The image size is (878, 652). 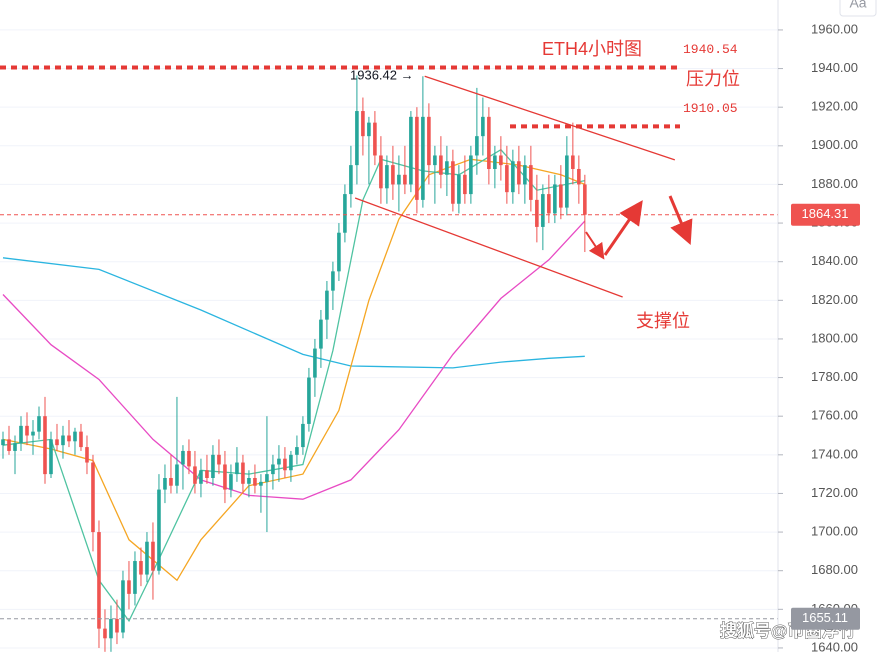 What do you see at coordinates (834, 183) in the screenshot?
I see `y-tick-label: 1880.00` at bounding box center [834, 183].